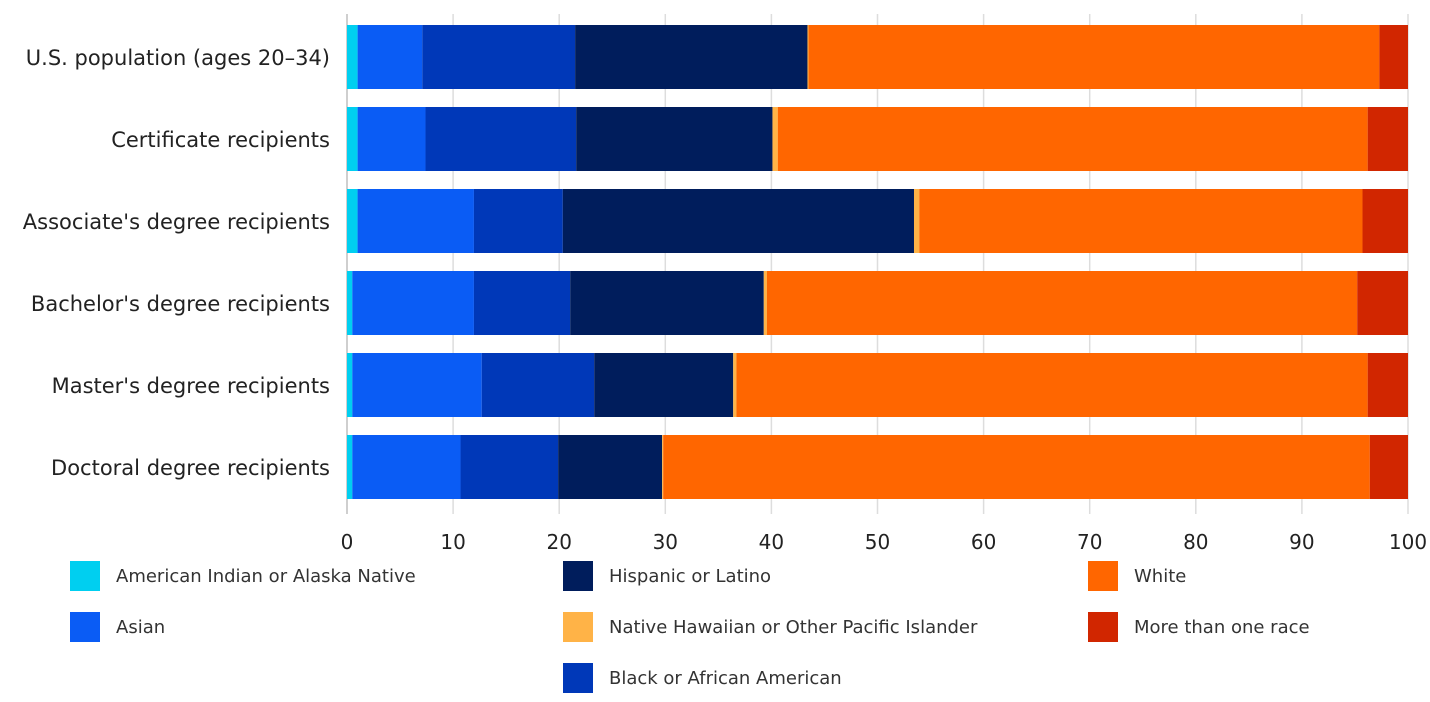 This screenshot has height=702, width=1430. Describe the element at coordinates (180, 304) in the screenshot. I see `category-label: Bachelor's degree recipients` at that location.